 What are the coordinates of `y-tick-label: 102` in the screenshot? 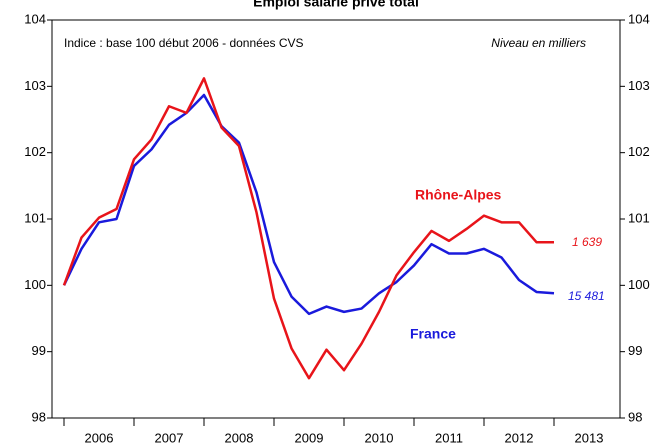 It's located at (35, 151).